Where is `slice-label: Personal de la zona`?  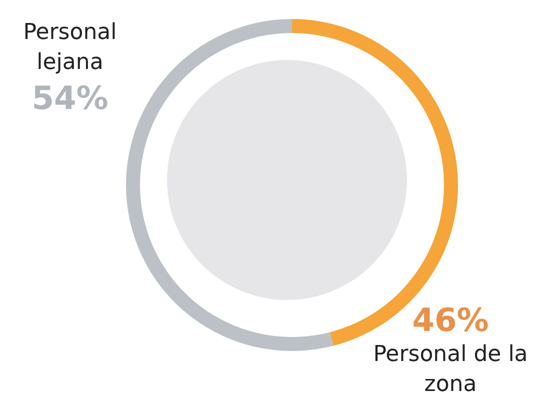
slice-label: Personal de la zona is located at coordinates (450, 370).